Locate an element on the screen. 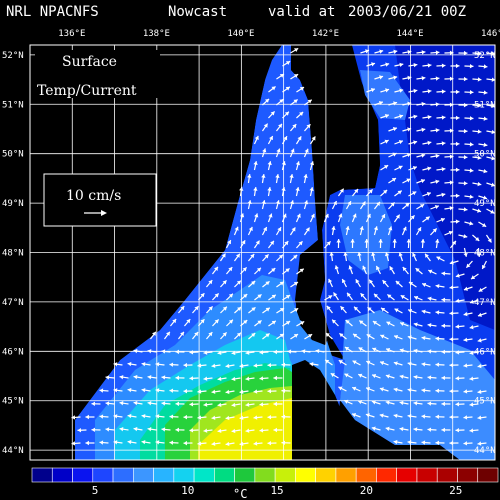 The height and width of the screenshot is (500, 500). reference-vector-legend: 10 cm/s is located at coordinates (100, 200).